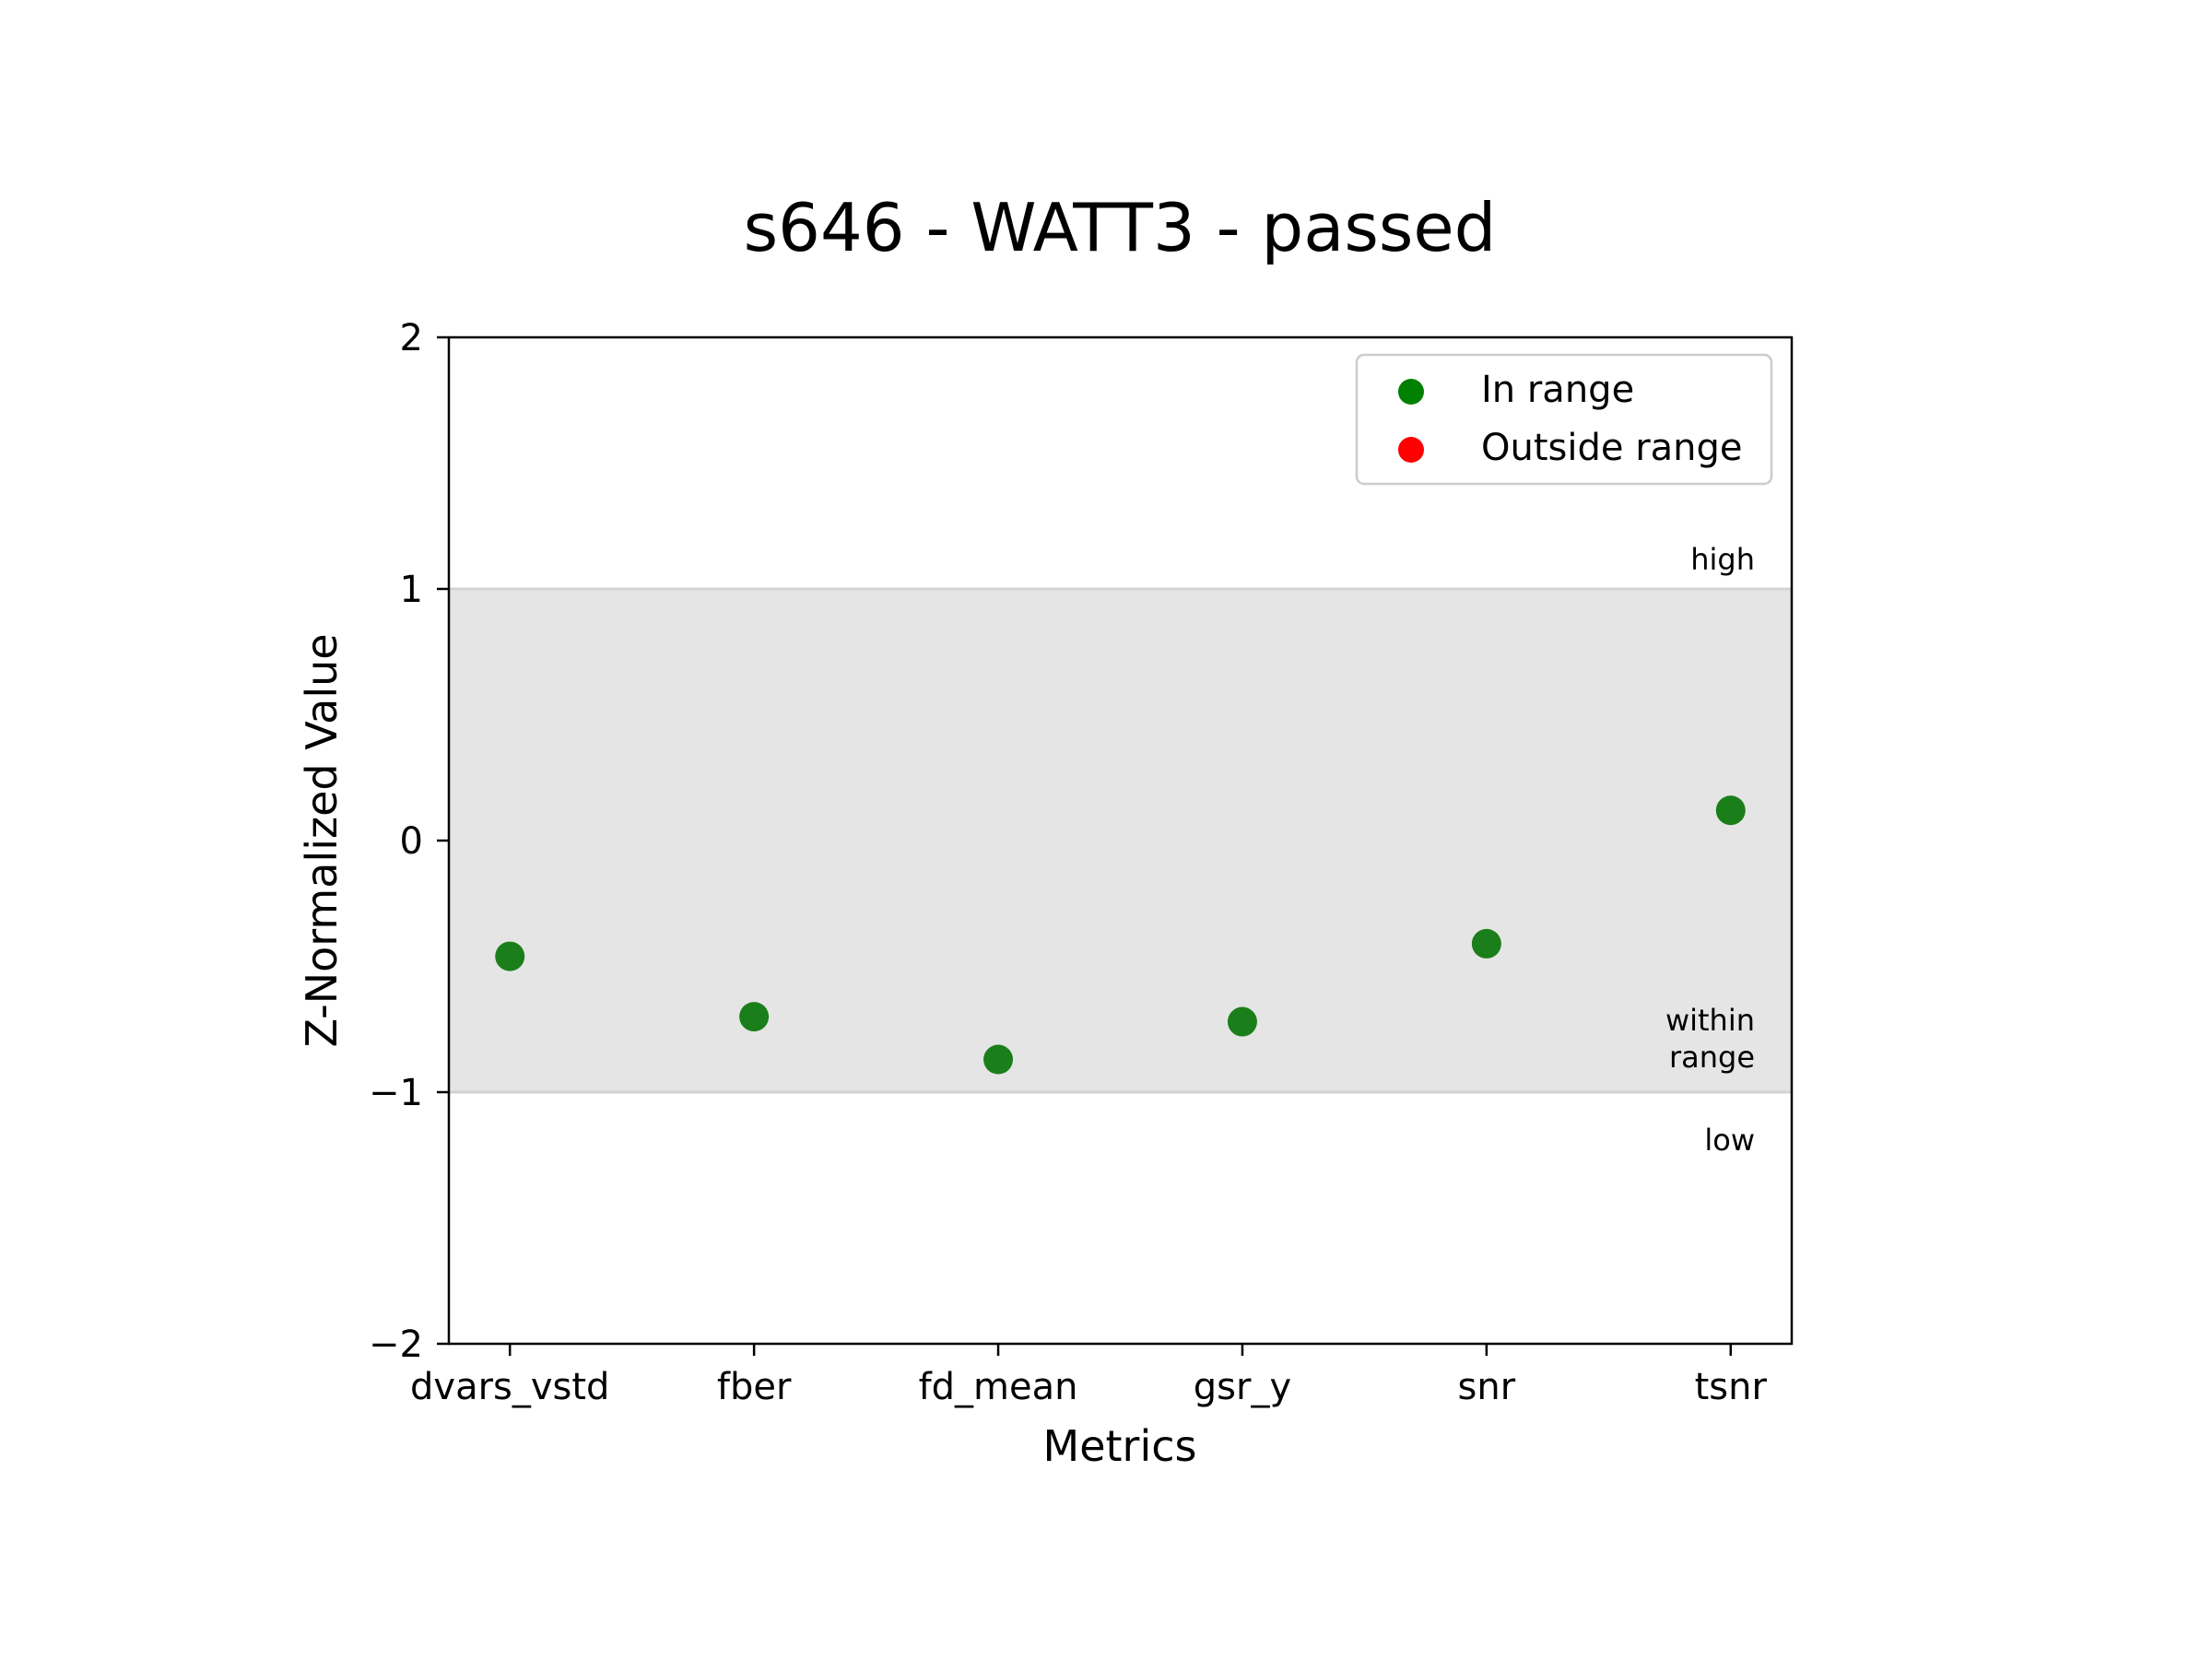 The height and width of the screenshot is (1659, 2212). What do you see at coordinates (396, 1345) in the screenshot?
I see `y-tick-label: −2` at bounding box center [396, 1345].